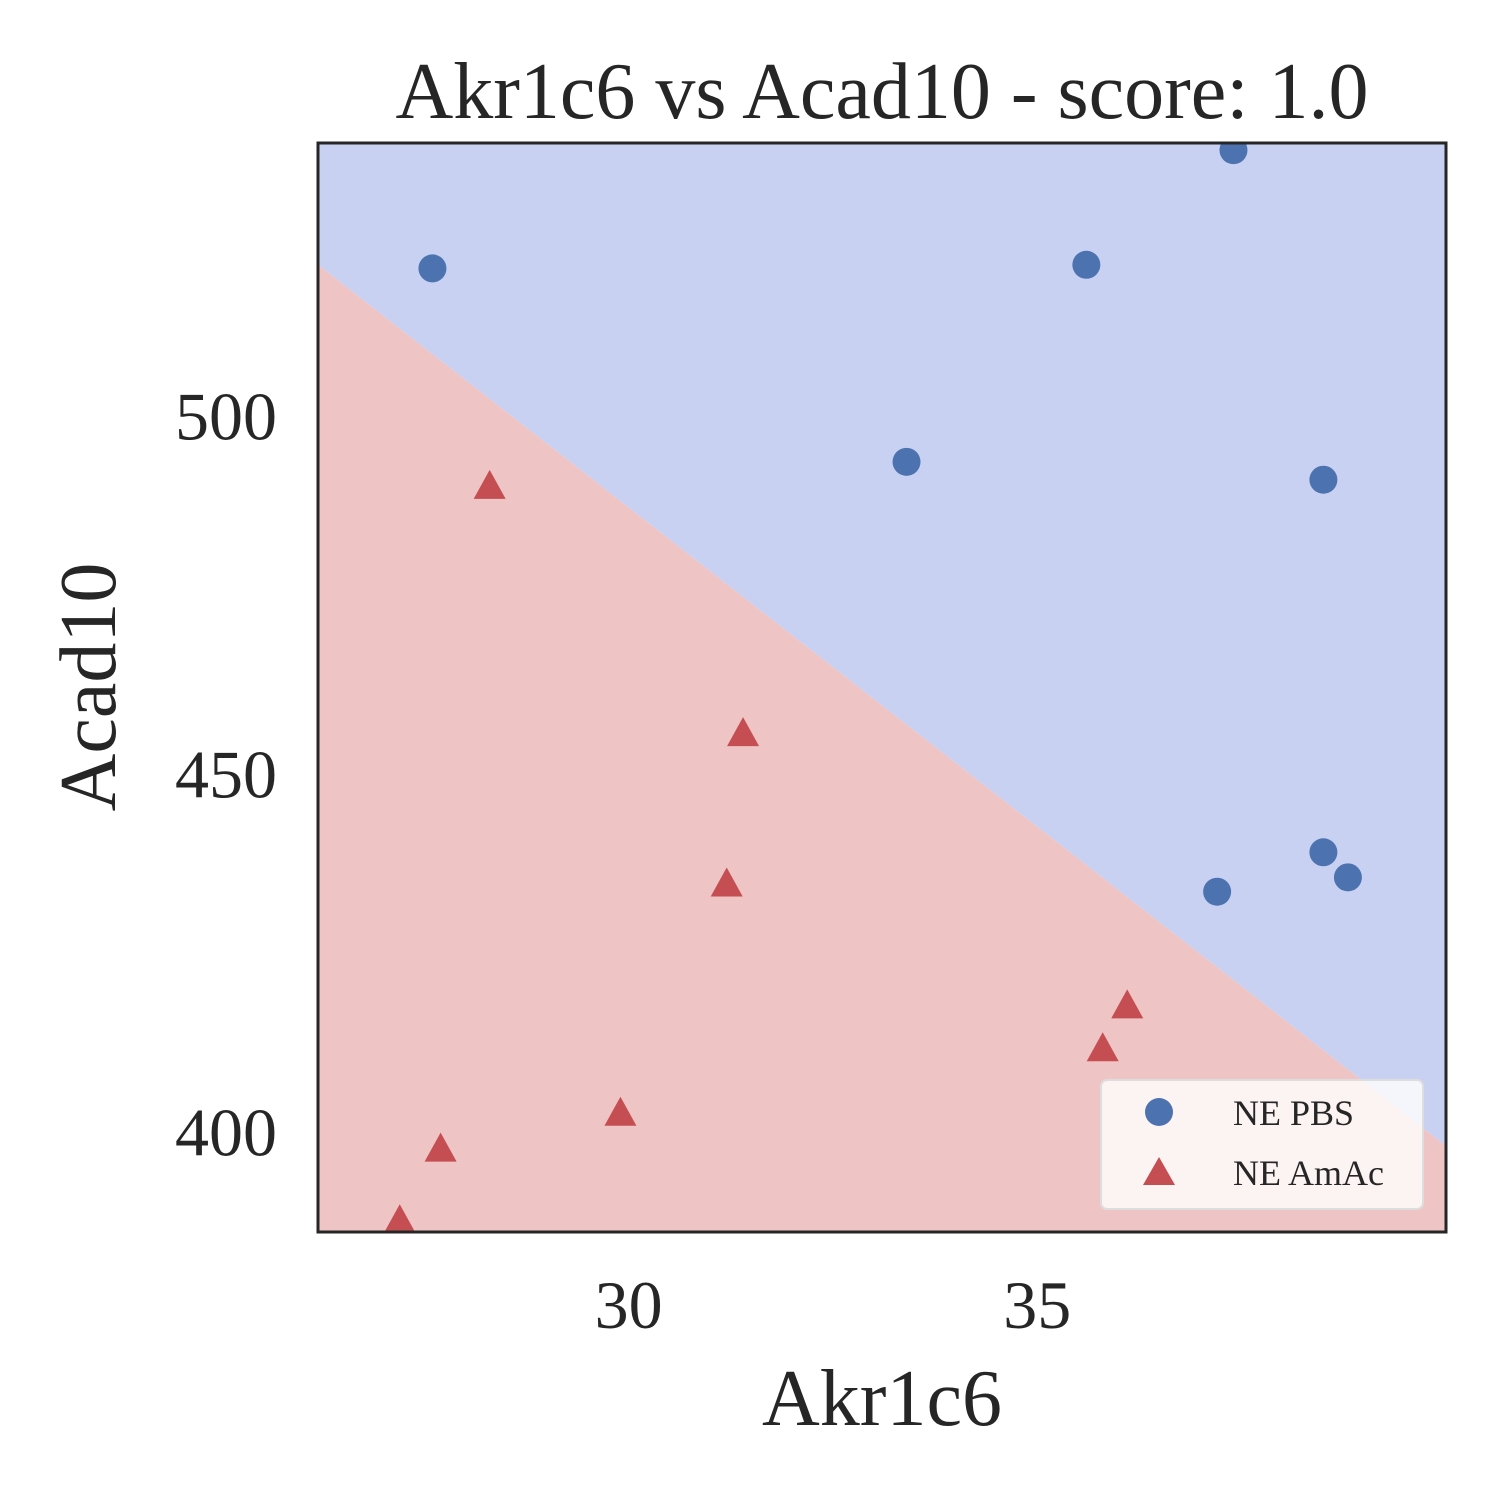  What do you see at coordinates (882, 1399) in the screenshot?
I see `x-axis-label: Akr1c6` at bounding box center [882, 1399].